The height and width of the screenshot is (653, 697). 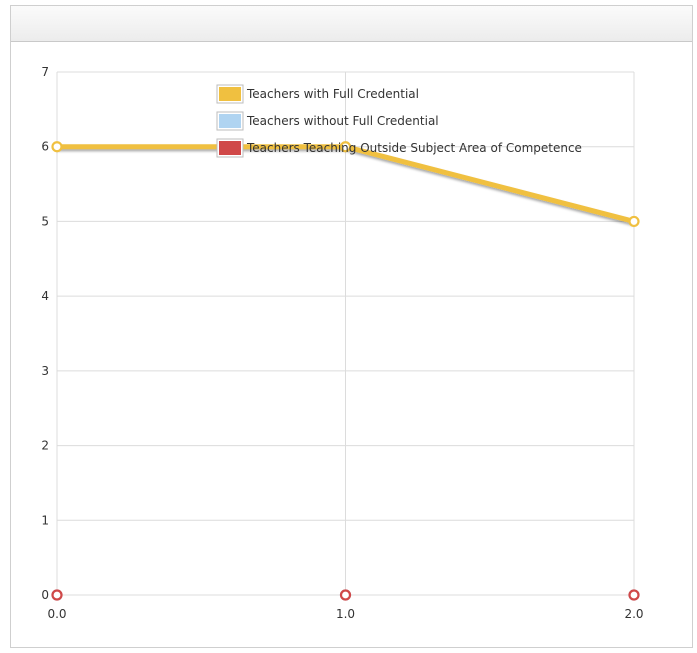 What do you see at coordinates (45, 520) in the screenshot?
I see `y-tick-label: 1` at bounding box center [45, 520].